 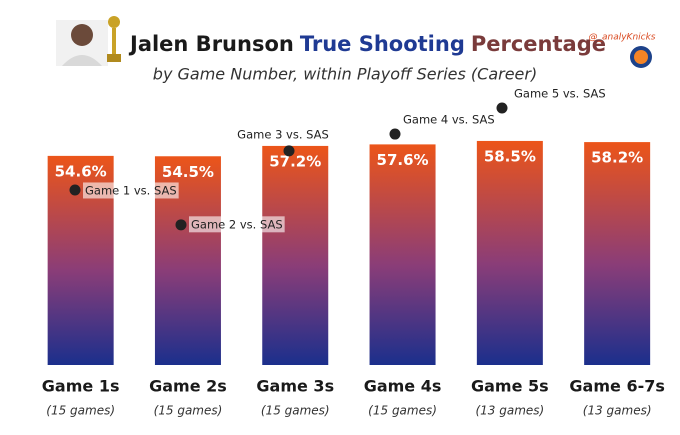 What do you see at coordinates (188, 386) in the screenshot?
I see `x-tick-label: Game 2s` at bounding box center [188, 386].